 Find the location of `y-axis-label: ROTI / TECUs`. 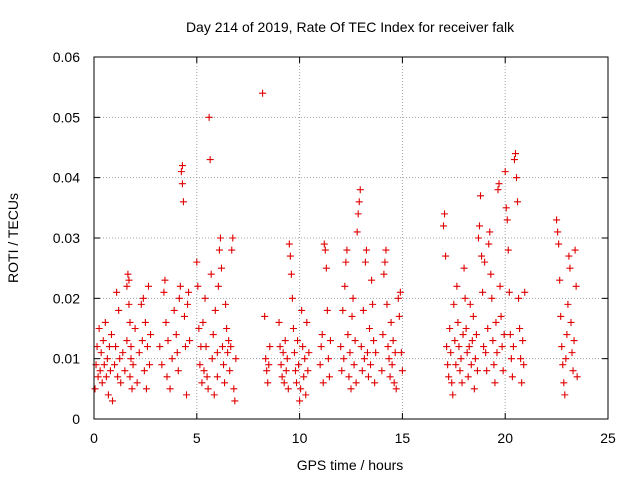

y-axis-label: ROTI / TECUs is located at coordinates (13, 238).